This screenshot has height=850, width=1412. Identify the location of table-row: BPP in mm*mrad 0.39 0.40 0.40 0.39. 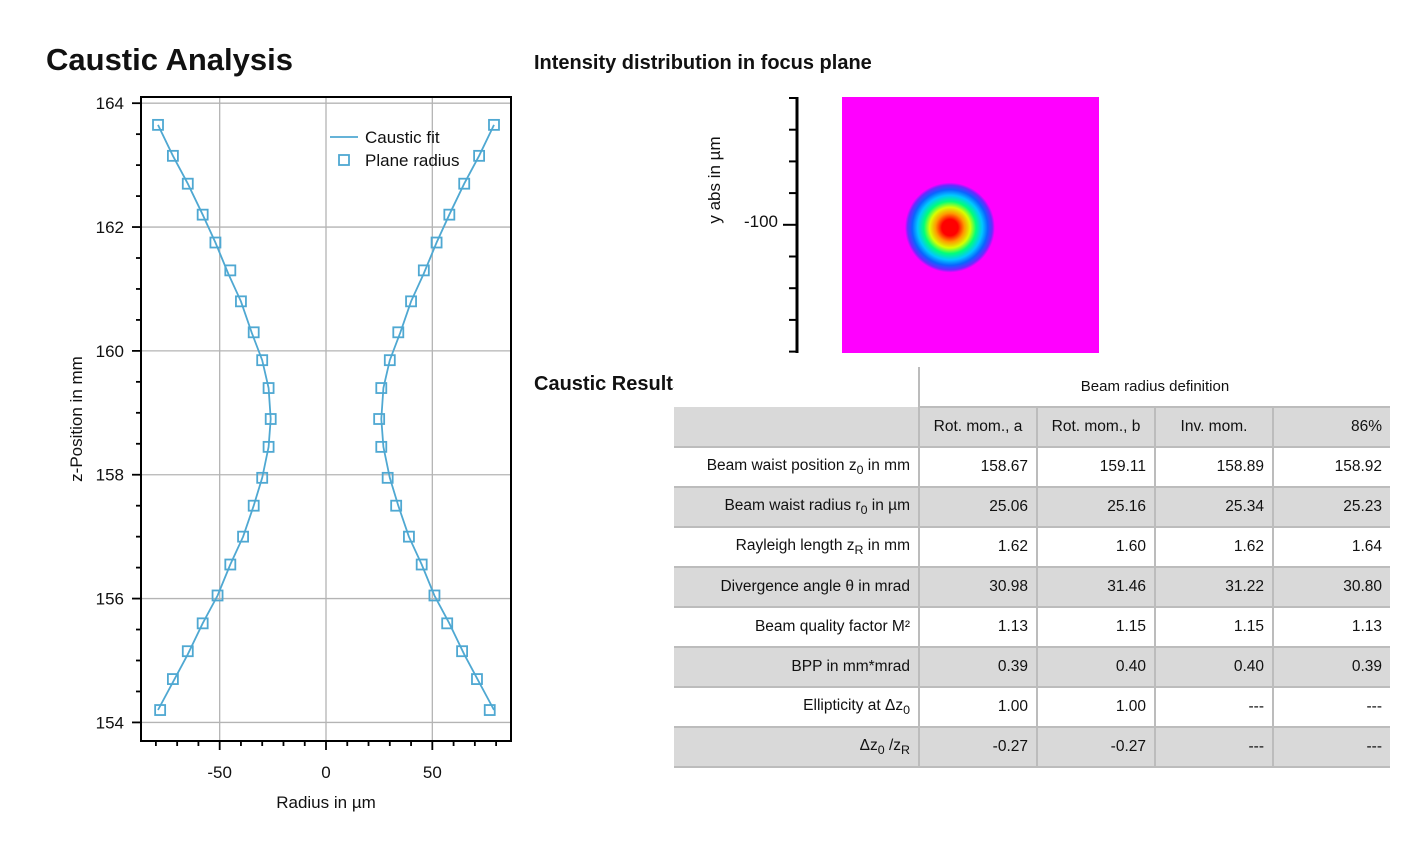
(1032, 667).